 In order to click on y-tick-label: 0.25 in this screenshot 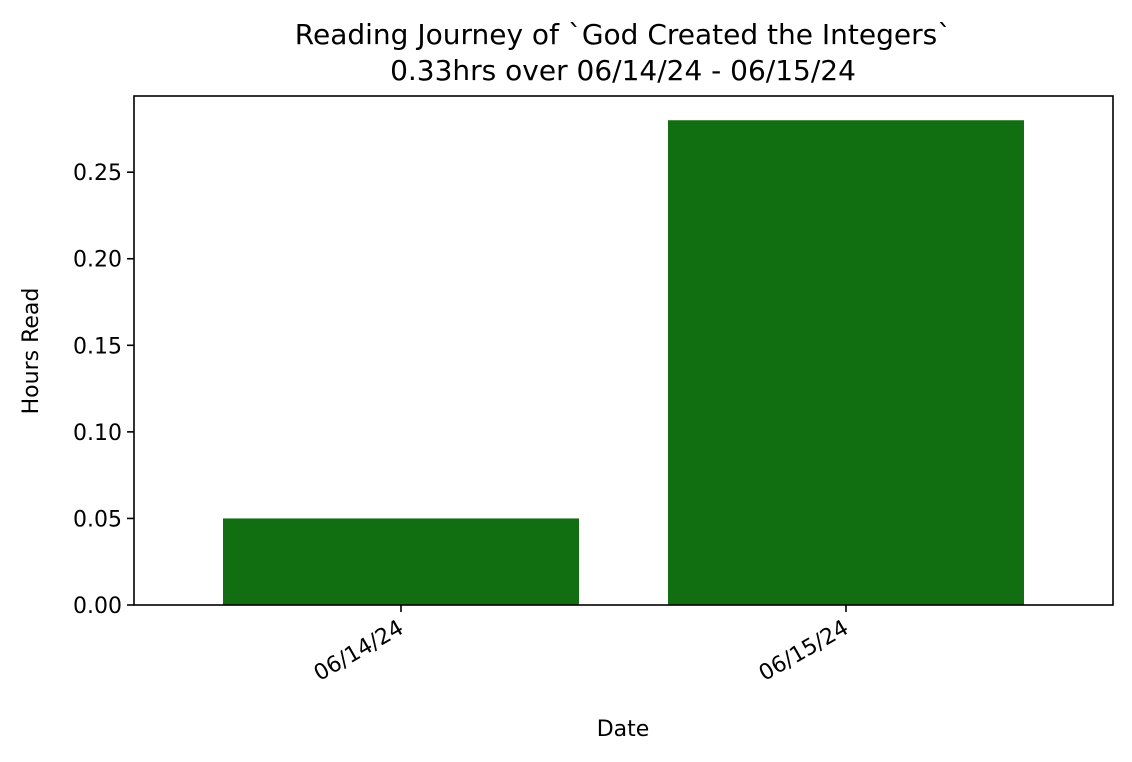, I will do `click(97, 173)`.